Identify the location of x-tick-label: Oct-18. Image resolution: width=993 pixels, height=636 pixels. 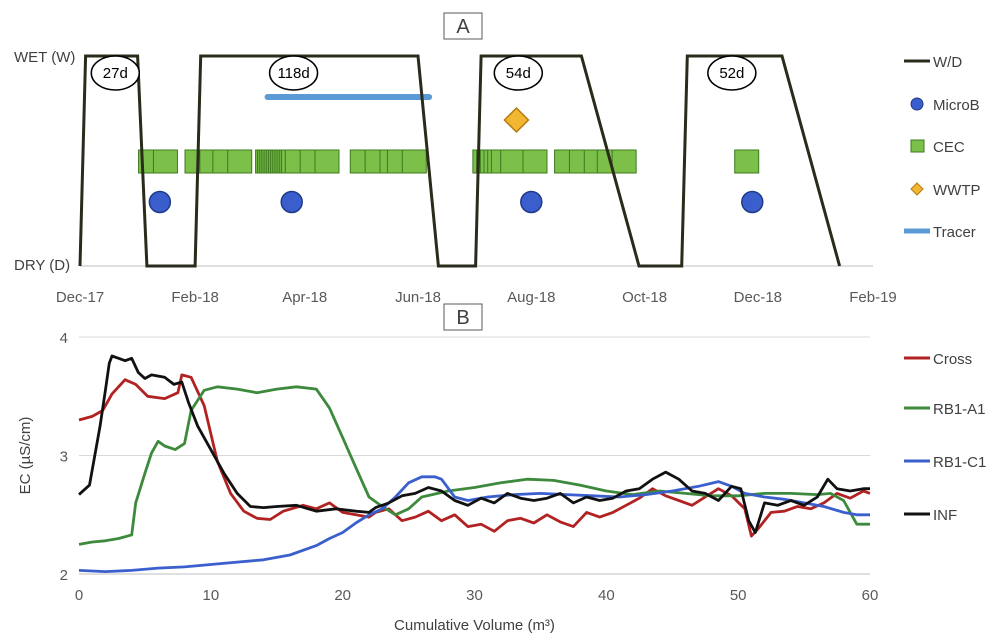
(644, 297).